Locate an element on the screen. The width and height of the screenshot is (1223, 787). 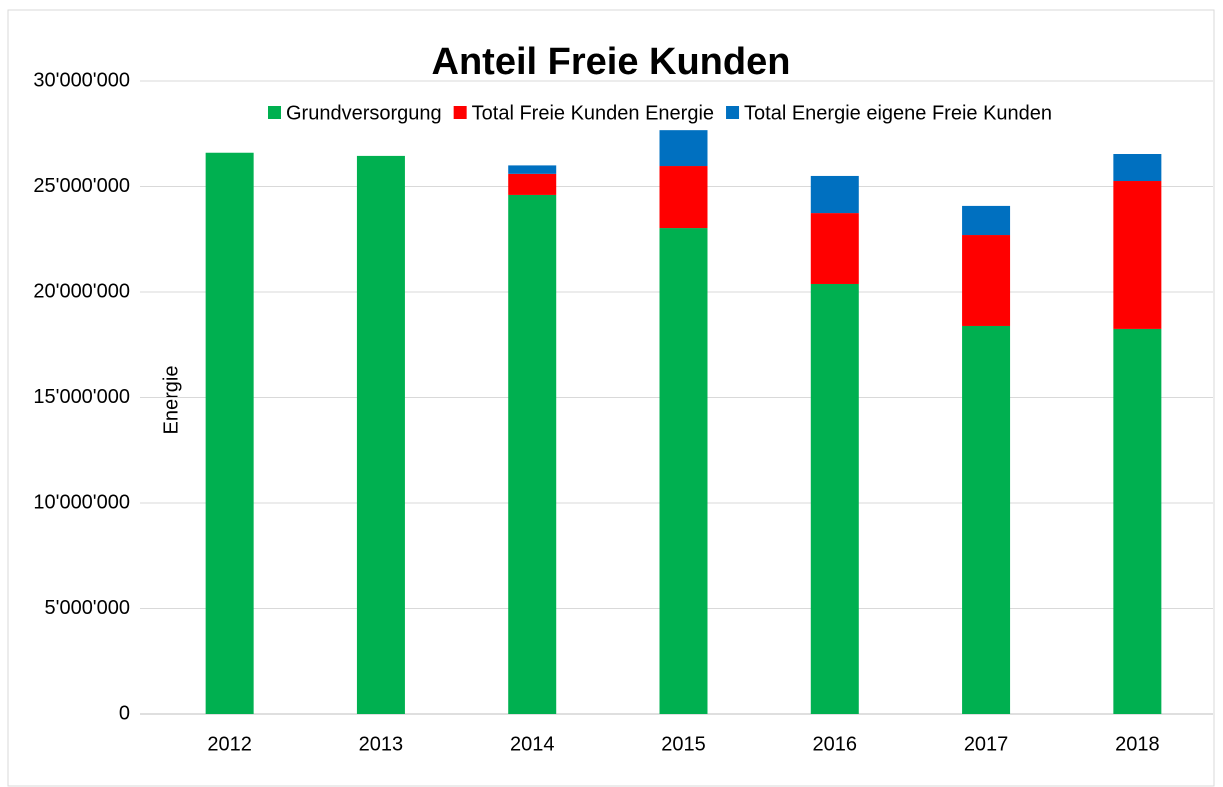
legend-label: Grundversorgung is located at coordinates (364, 113).